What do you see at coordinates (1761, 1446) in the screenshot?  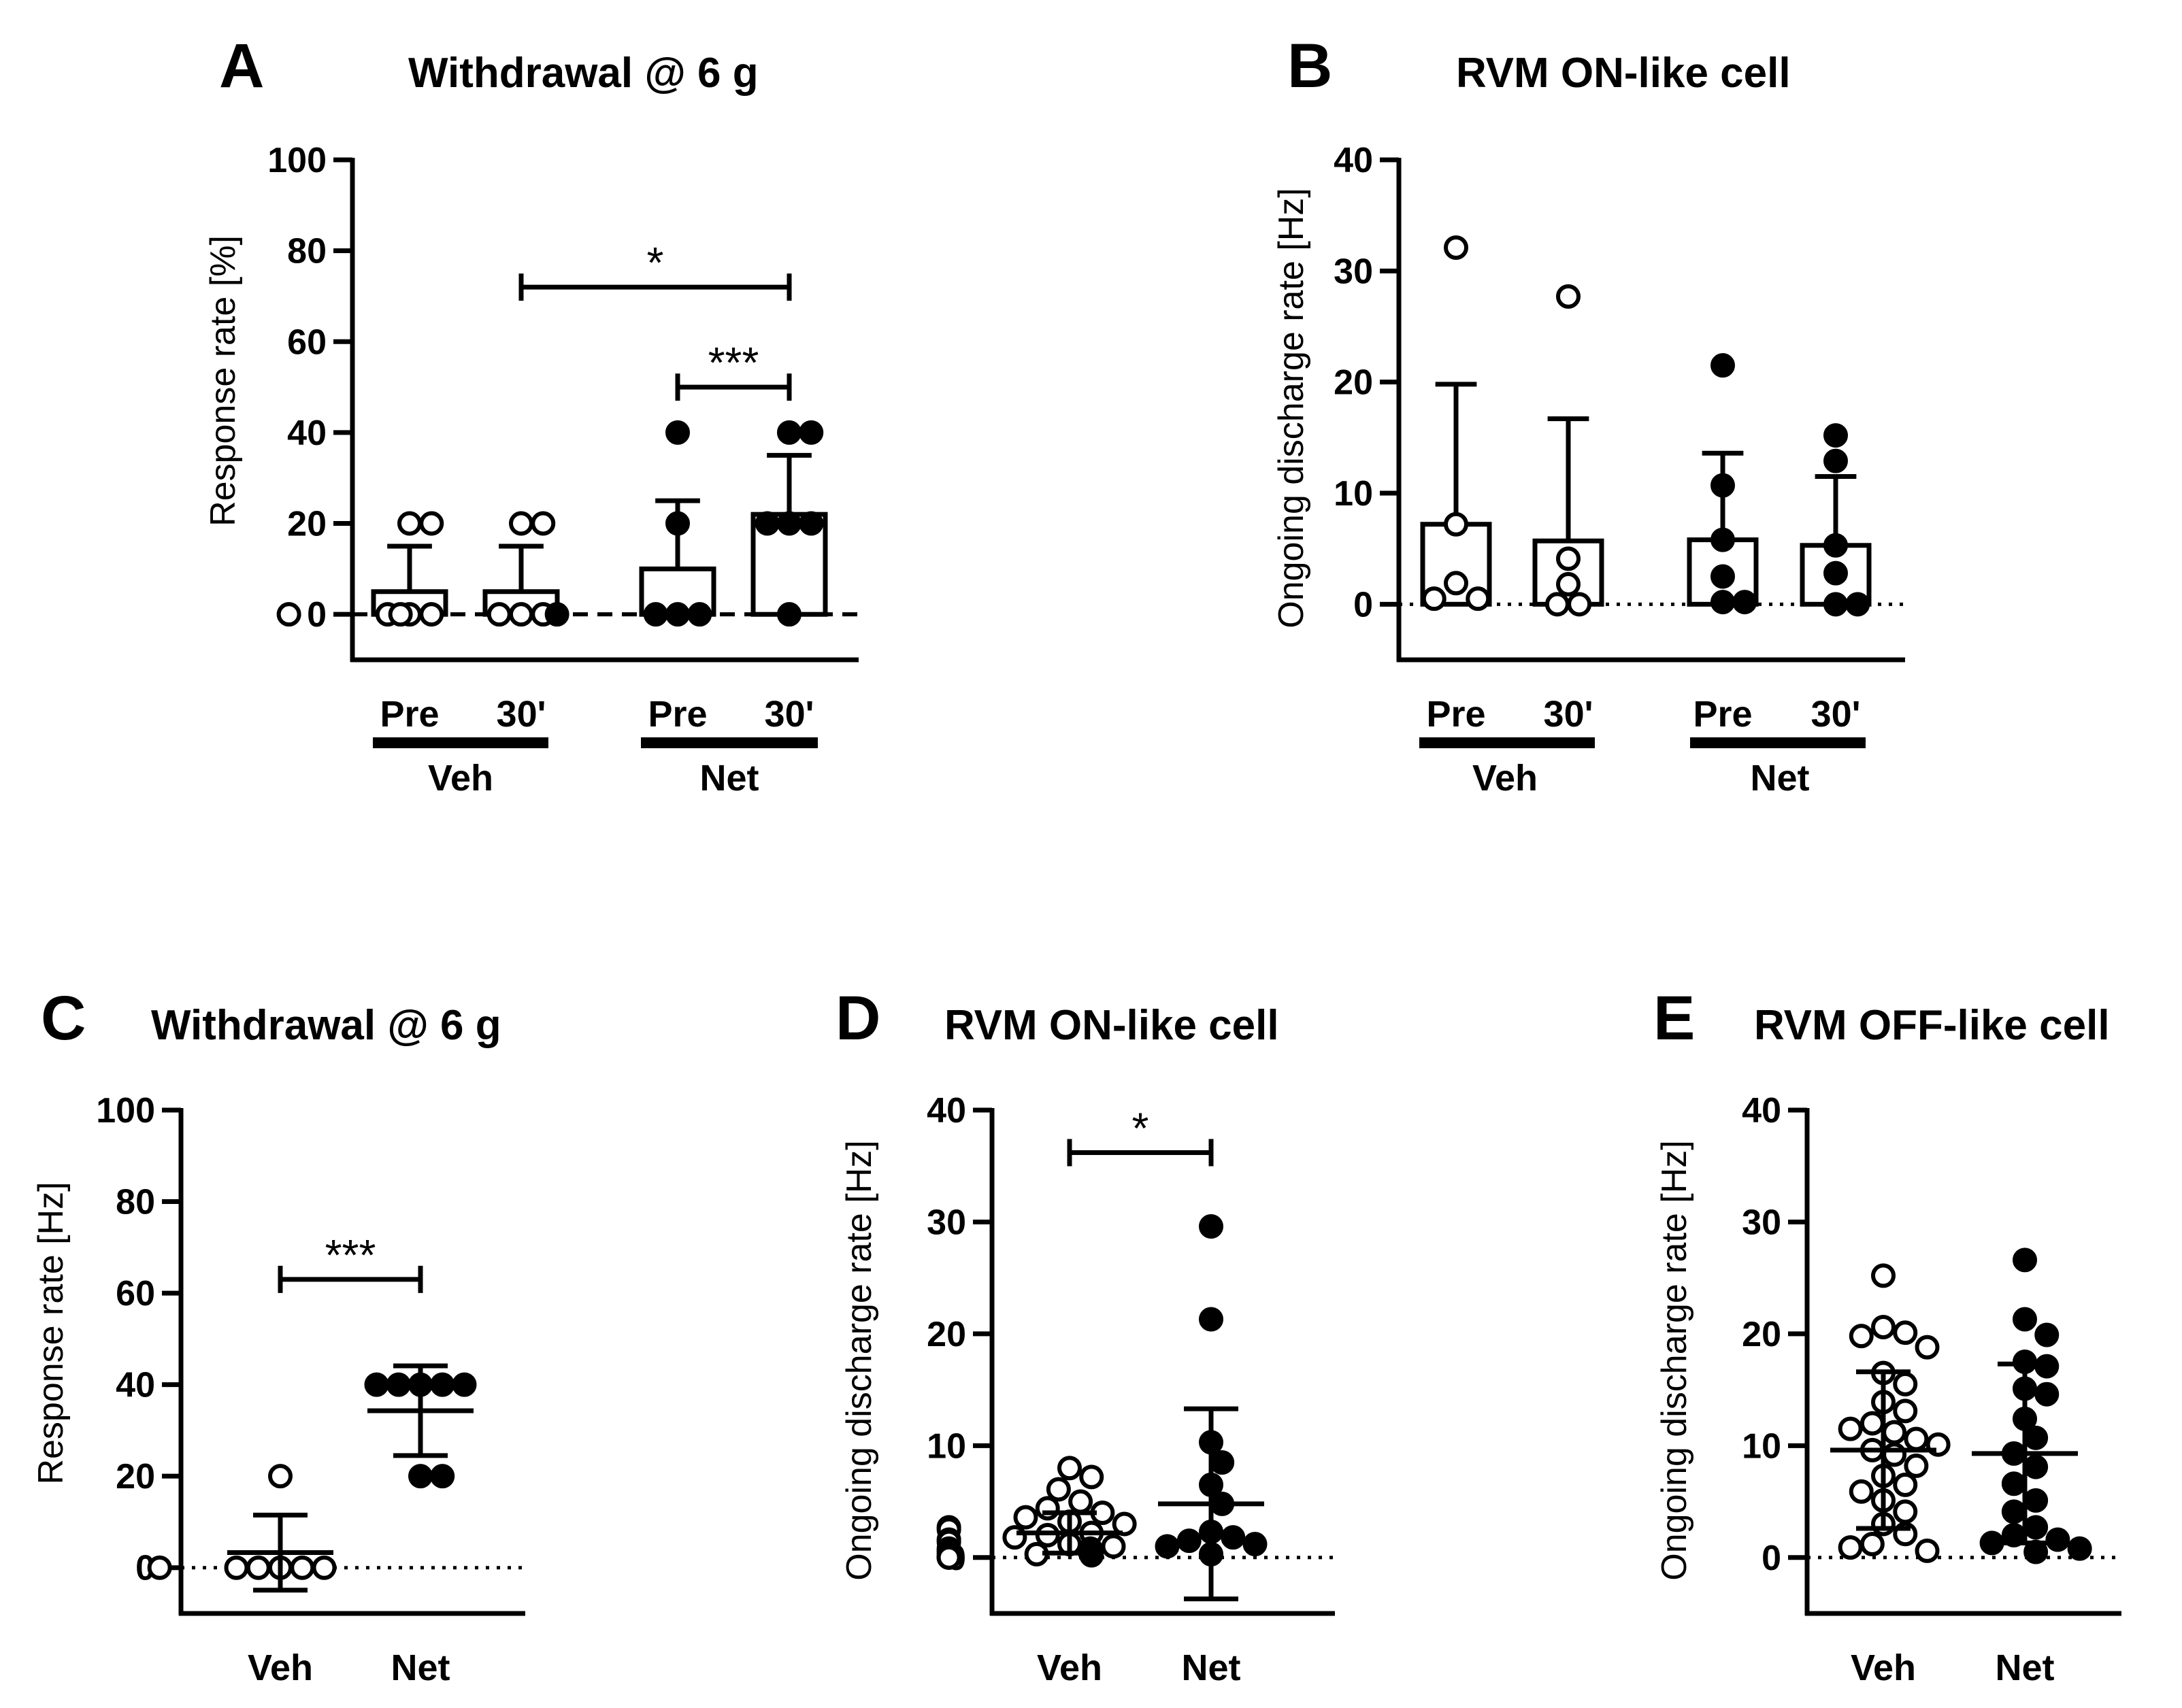 I see `panel-e-y-tick-label: 10` at bounding box center [1761, 1446].